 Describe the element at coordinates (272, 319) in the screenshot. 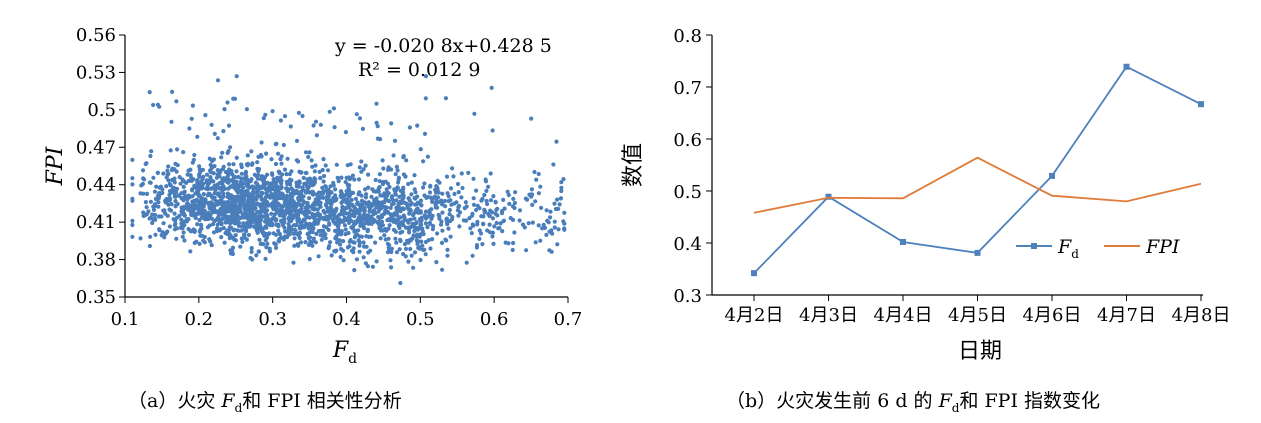

I see `x-tick-label: 0.3` at that location.